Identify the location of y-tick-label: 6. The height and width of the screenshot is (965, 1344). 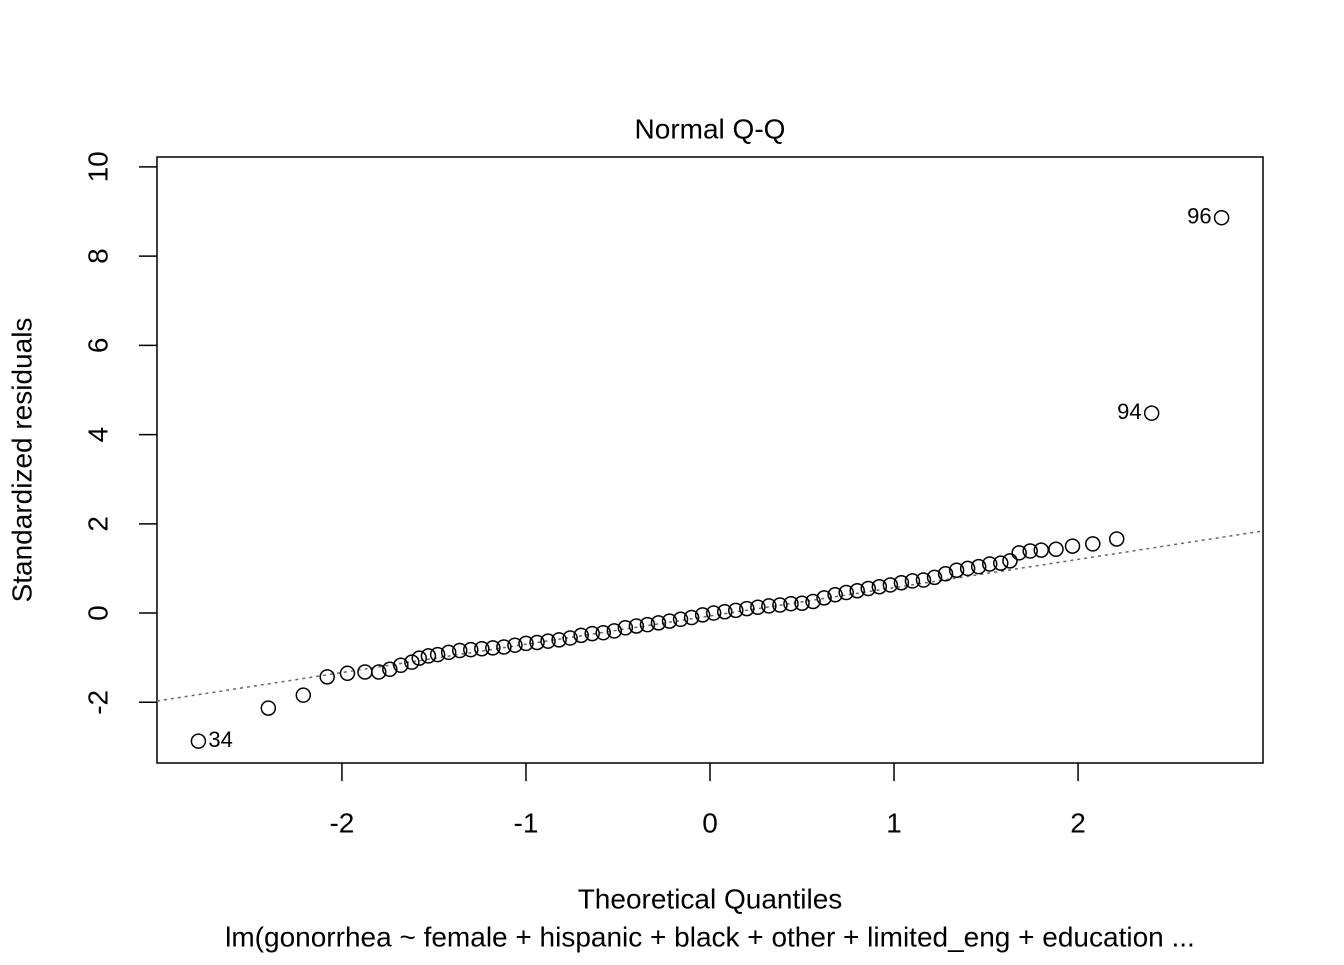
(97, 346).